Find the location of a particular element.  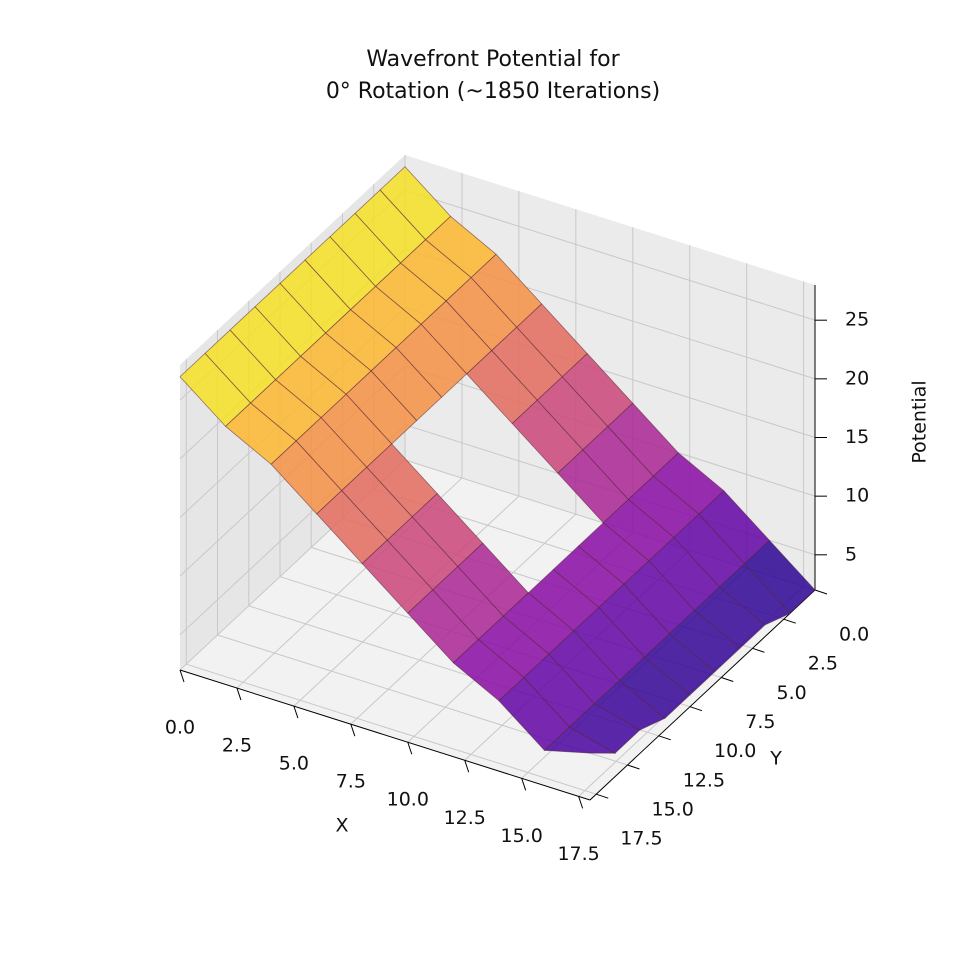

z-tick-label: 15 is located at coordinates (857, 437).